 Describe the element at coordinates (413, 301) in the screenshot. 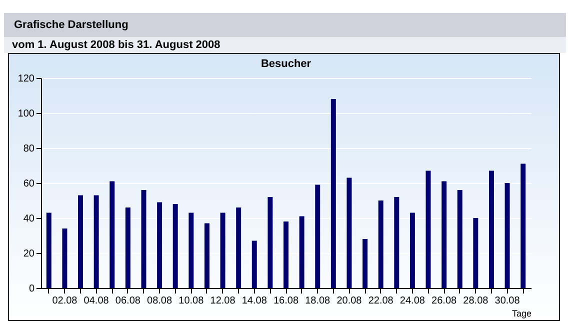

I see `x-tick-label: 24.08` at that location.